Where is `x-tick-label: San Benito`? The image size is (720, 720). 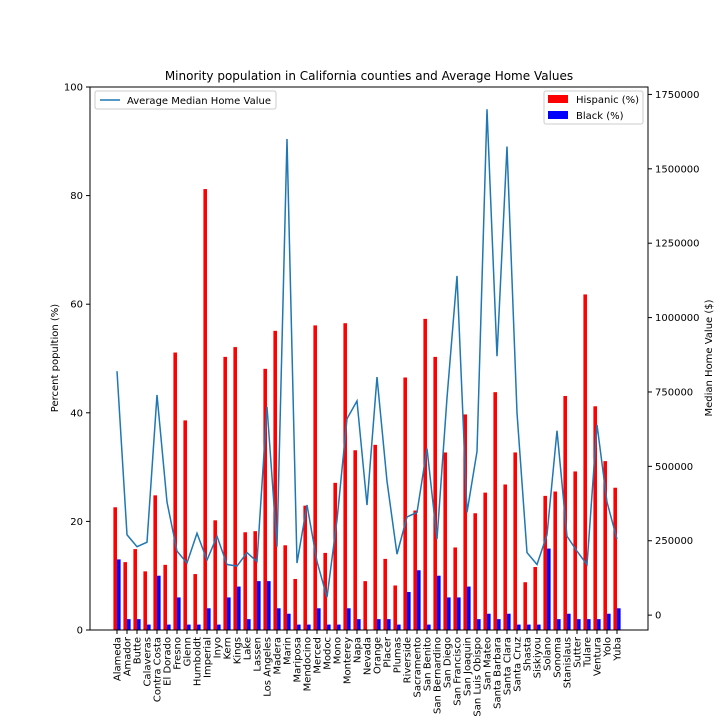
x-tick-label: San Benito is located at coordinates (428, 664).